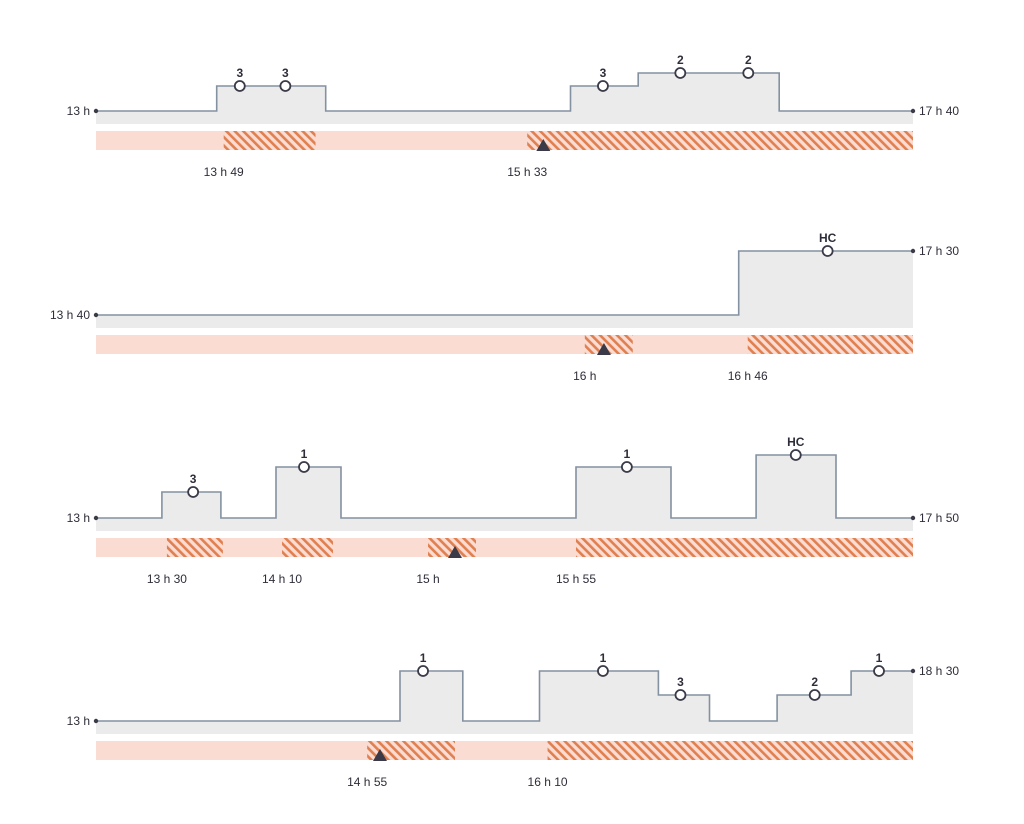  I want to click on time-band, so click(504, 344).